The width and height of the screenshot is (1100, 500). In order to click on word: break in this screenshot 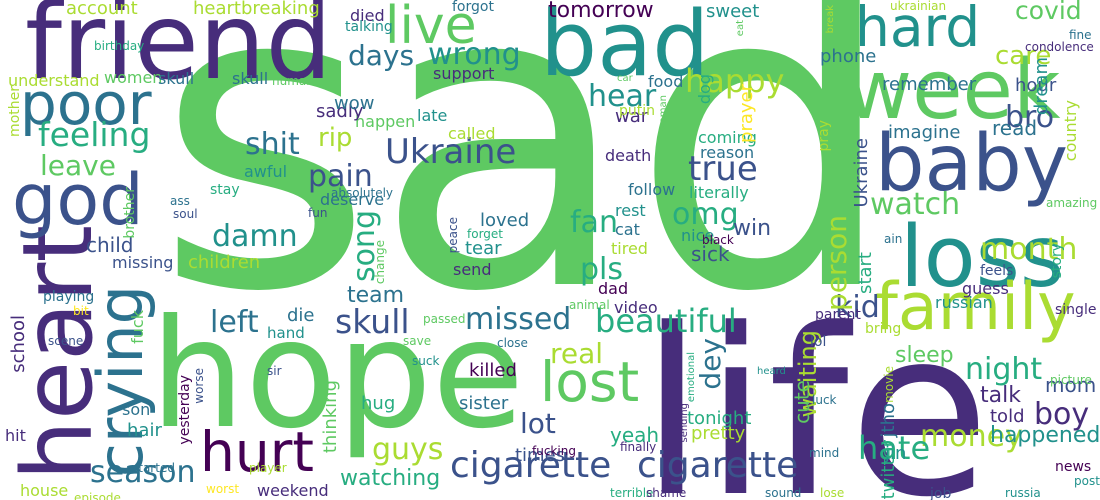, I will do `click(830, 19)`.